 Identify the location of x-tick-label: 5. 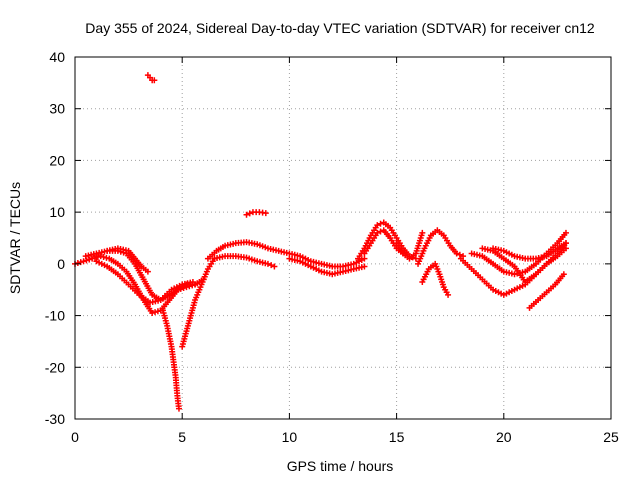
(182, 437).